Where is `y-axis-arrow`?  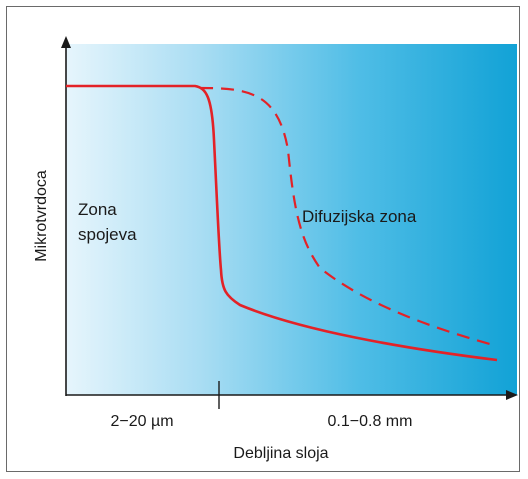
y-axis-arrow is located at coordinates (66, 42).